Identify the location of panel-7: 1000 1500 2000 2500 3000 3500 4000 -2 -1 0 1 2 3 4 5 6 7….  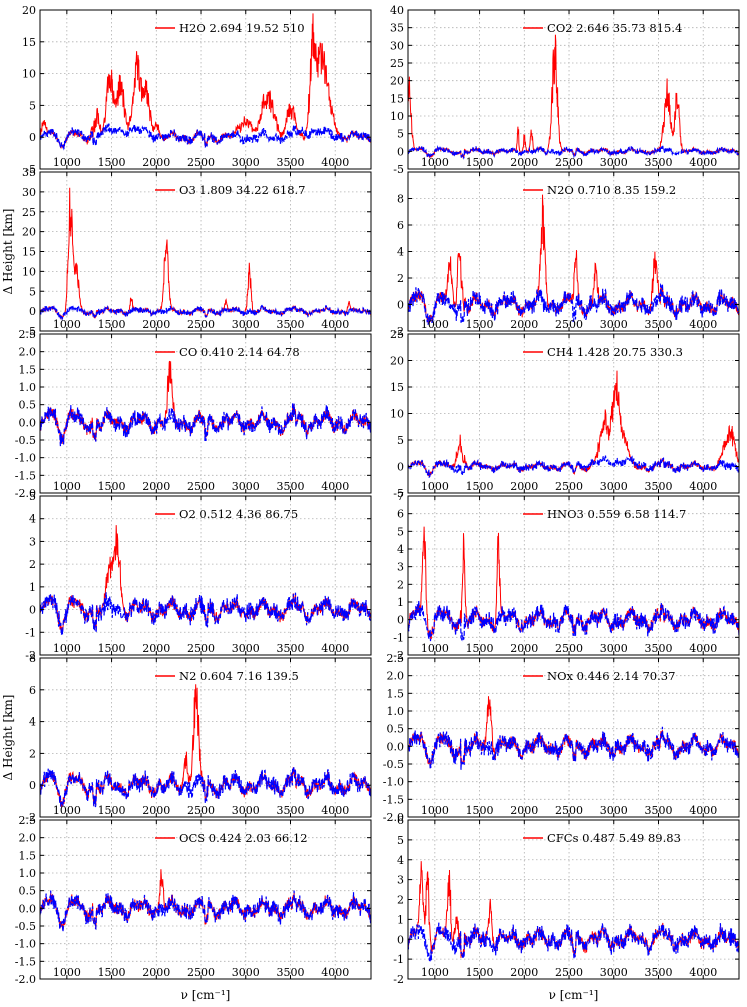
(566, 576).